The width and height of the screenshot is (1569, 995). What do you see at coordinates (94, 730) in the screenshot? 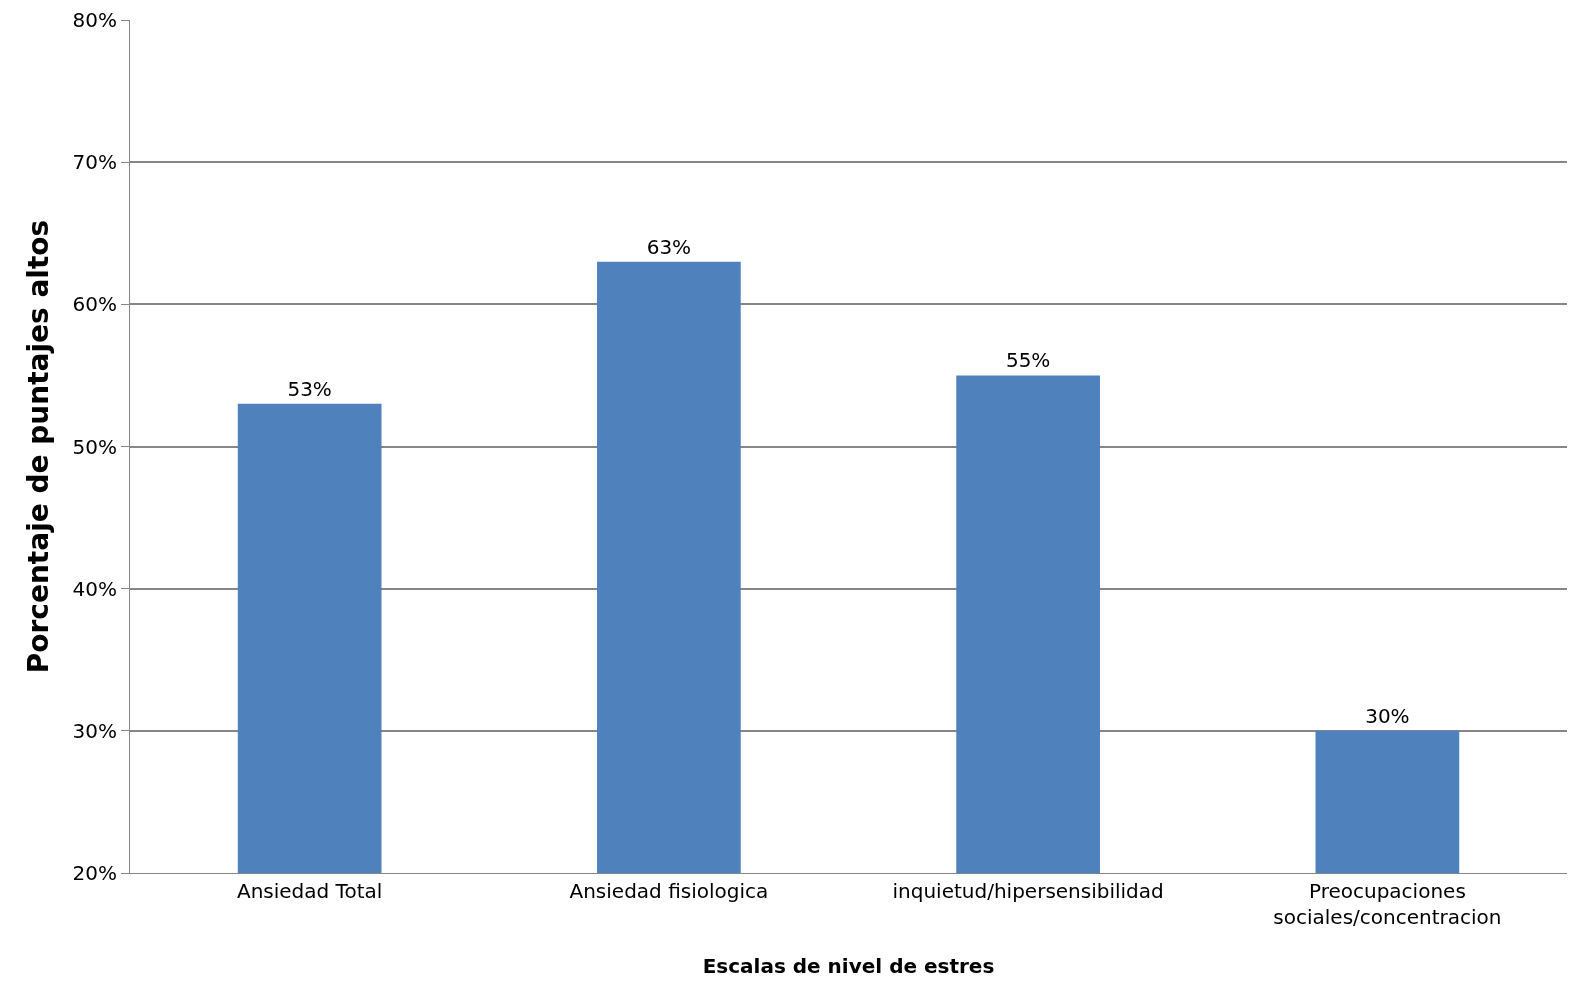
I see `y-tick-label: 30%` at bounding box center [94, 730].